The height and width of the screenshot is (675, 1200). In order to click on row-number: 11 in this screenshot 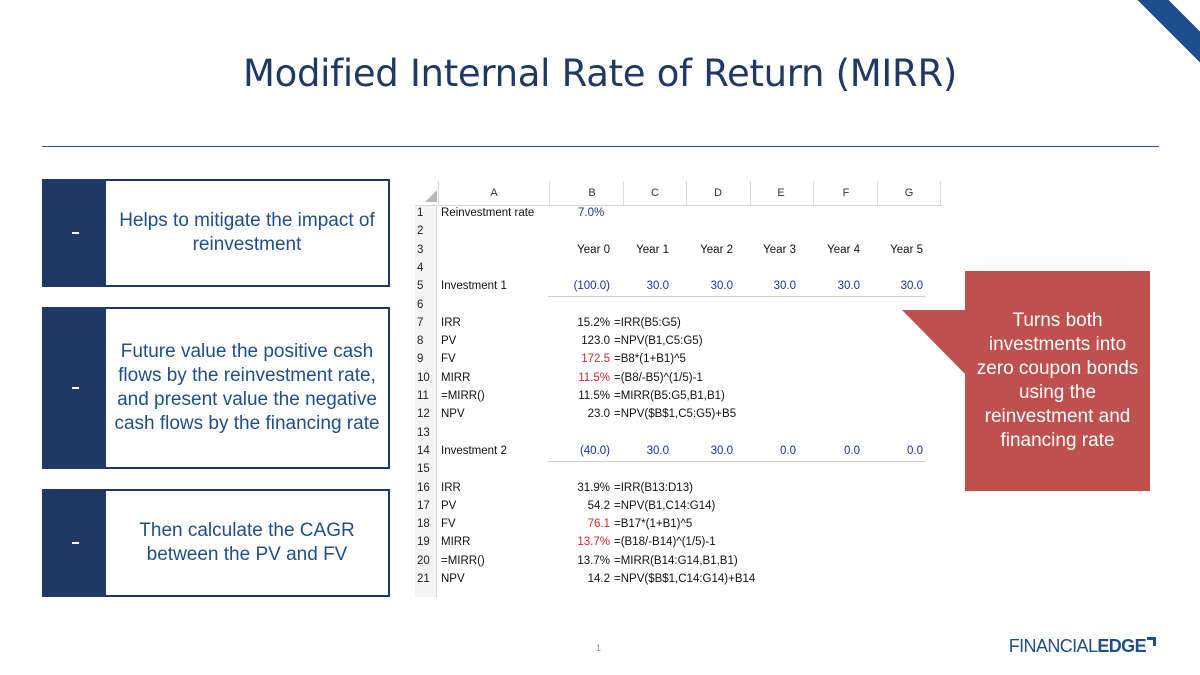, I will do `click(423, 396)`.